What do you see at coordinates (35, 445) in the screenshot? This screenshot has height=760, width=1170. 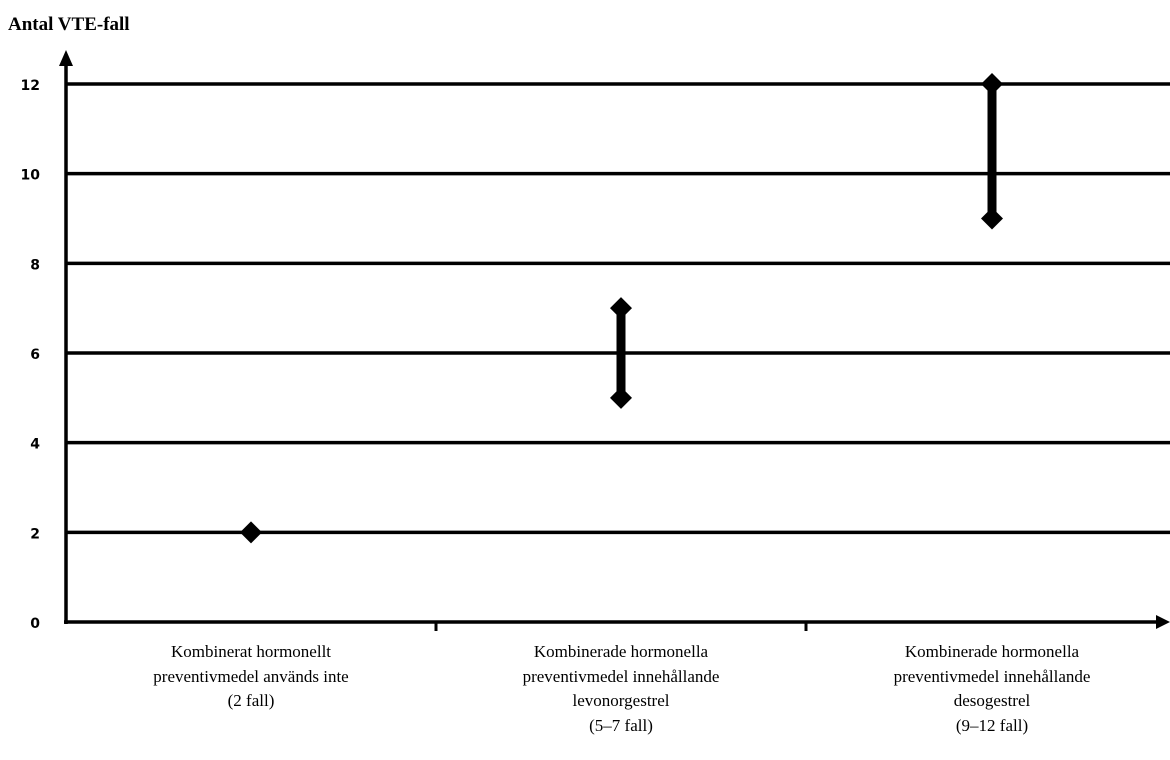 I see `y-tick-label-4: 4` at bounding box center [35, 445].